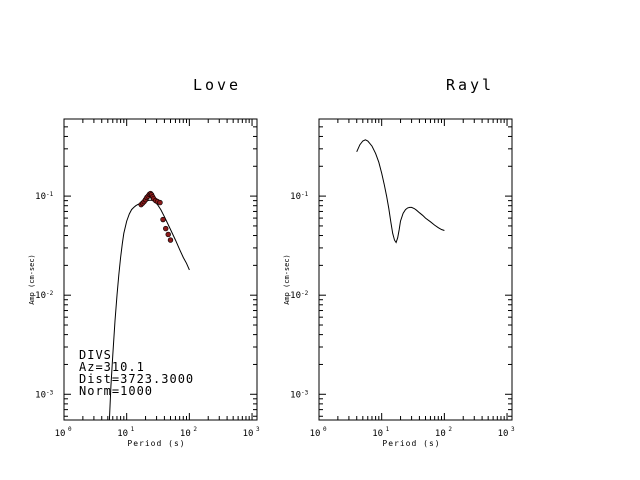 This screenshot has width=640, height=480. What do you see at coordinates (95, 355) in the screenshot?
I see `annotation-0: DIVS` at bounding box center [95, 355].